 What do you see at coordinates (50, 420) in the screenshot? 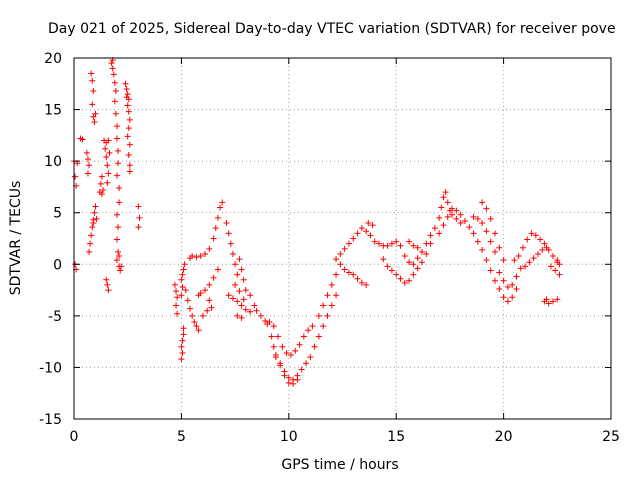
I see `y-tick-label: -15` at bounding box center [50, 420].